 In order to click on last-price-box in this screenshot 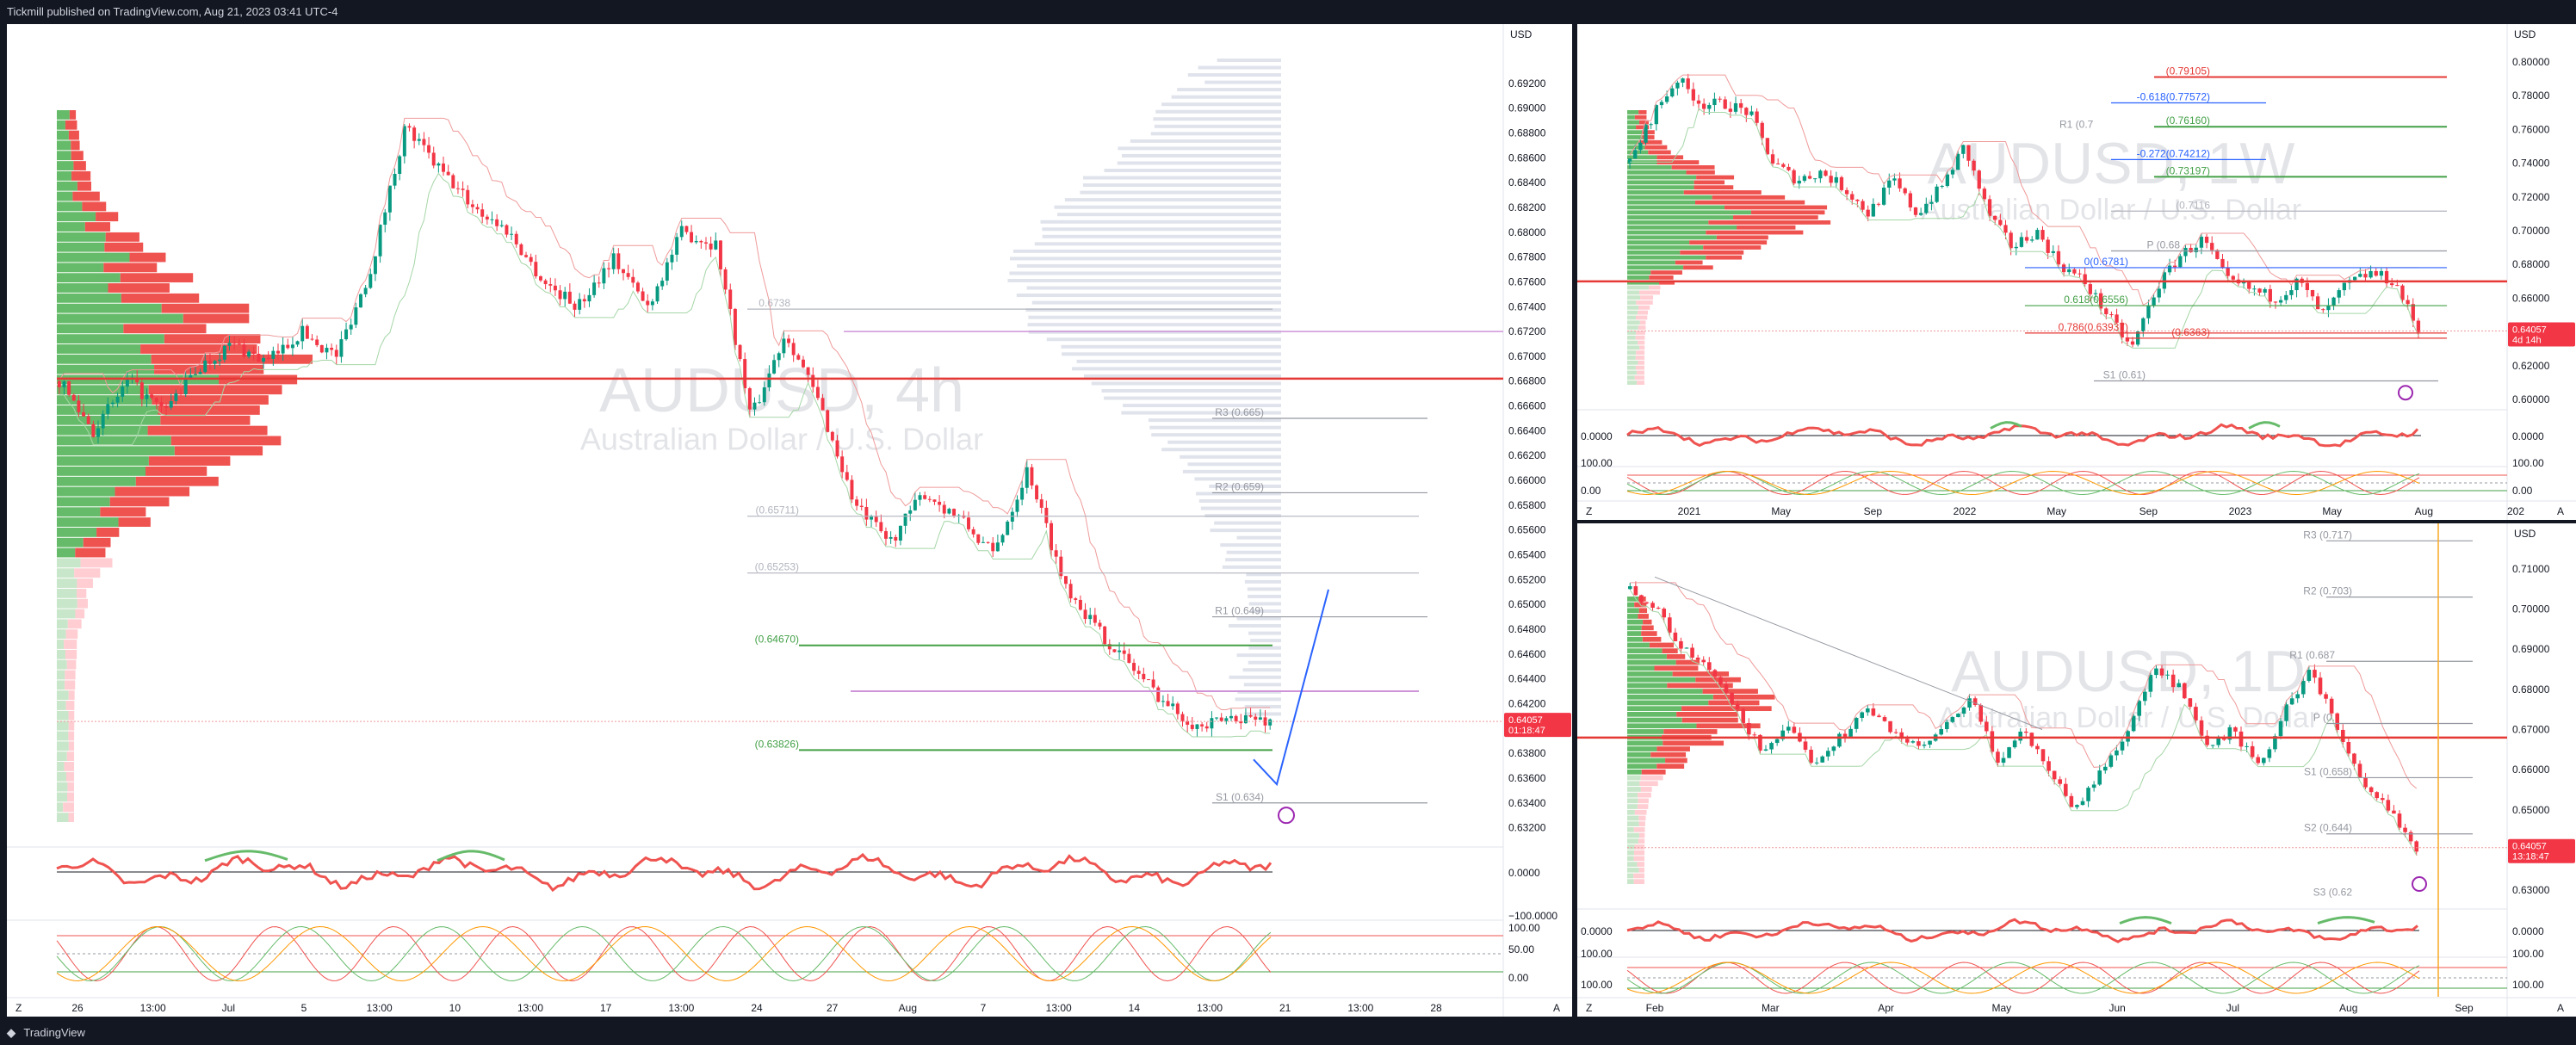, I will do `click(1537, 726)`.